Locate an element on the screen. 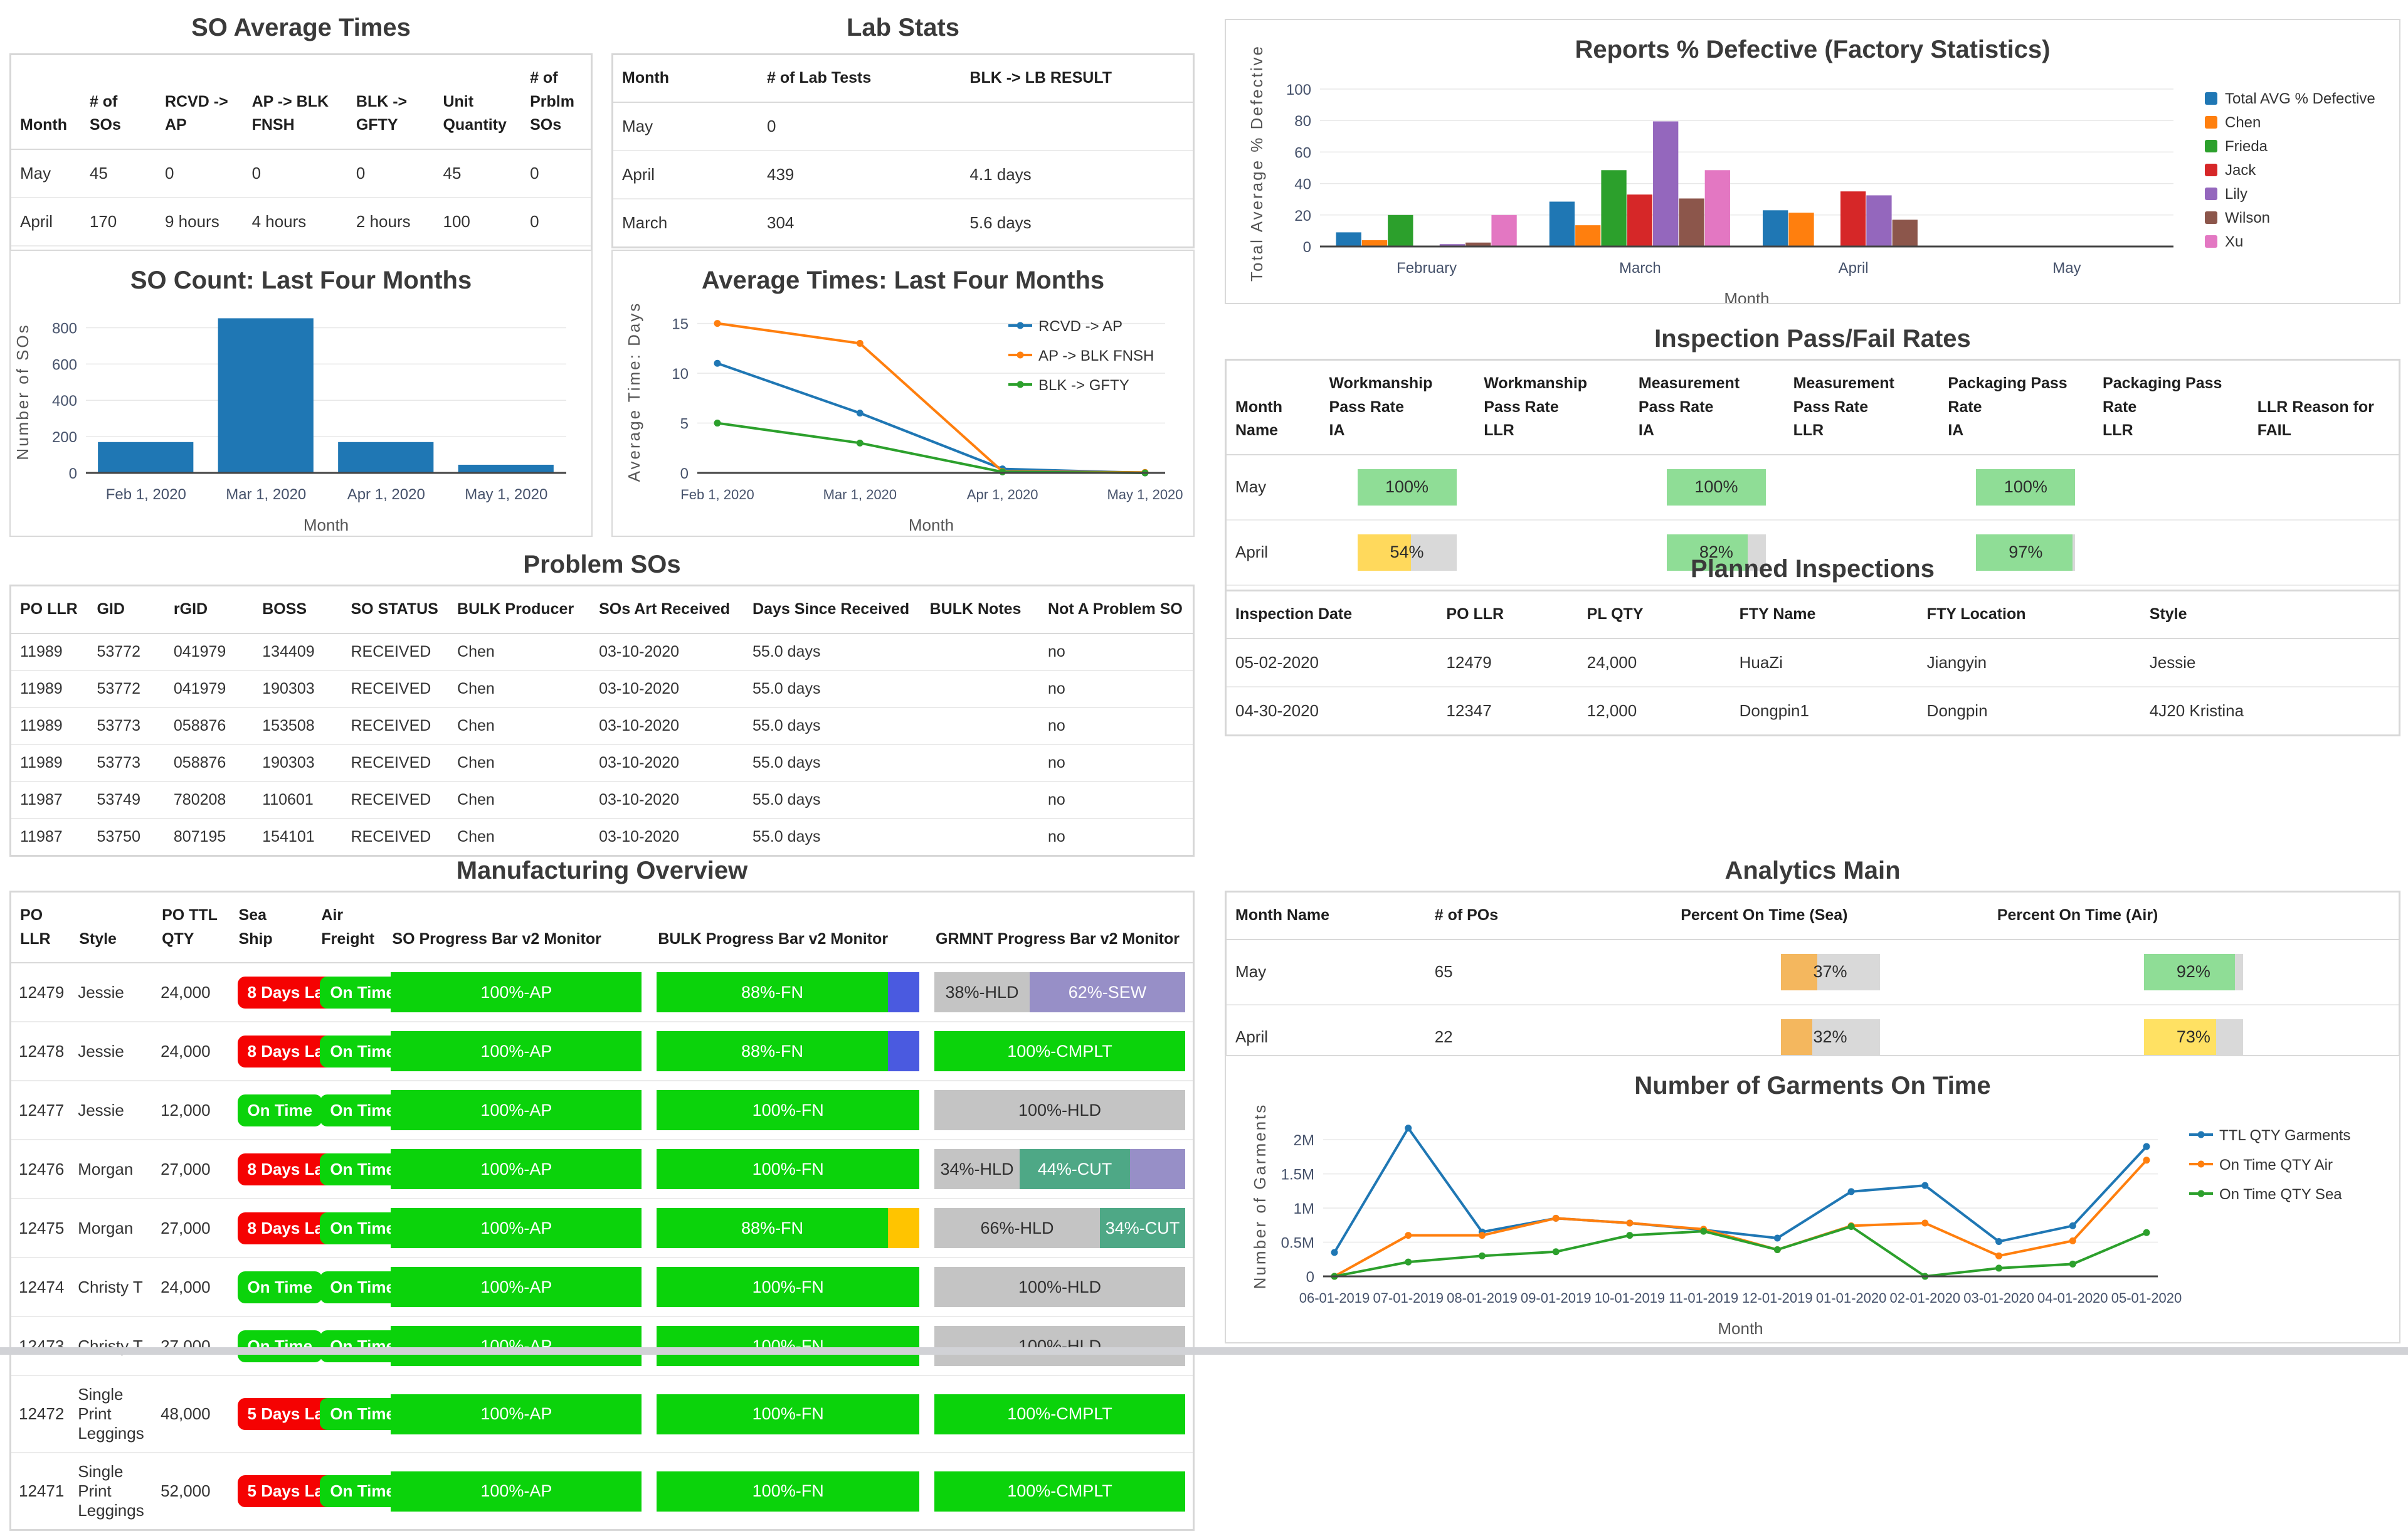  svg-text: 08-01-2019 is located at coordinates (1482, 1298).